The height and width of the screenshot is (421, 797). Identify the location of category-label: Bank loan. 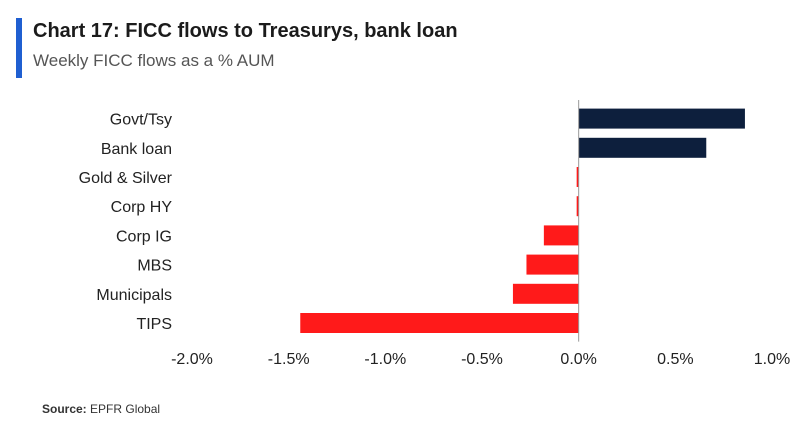
(136, 149).